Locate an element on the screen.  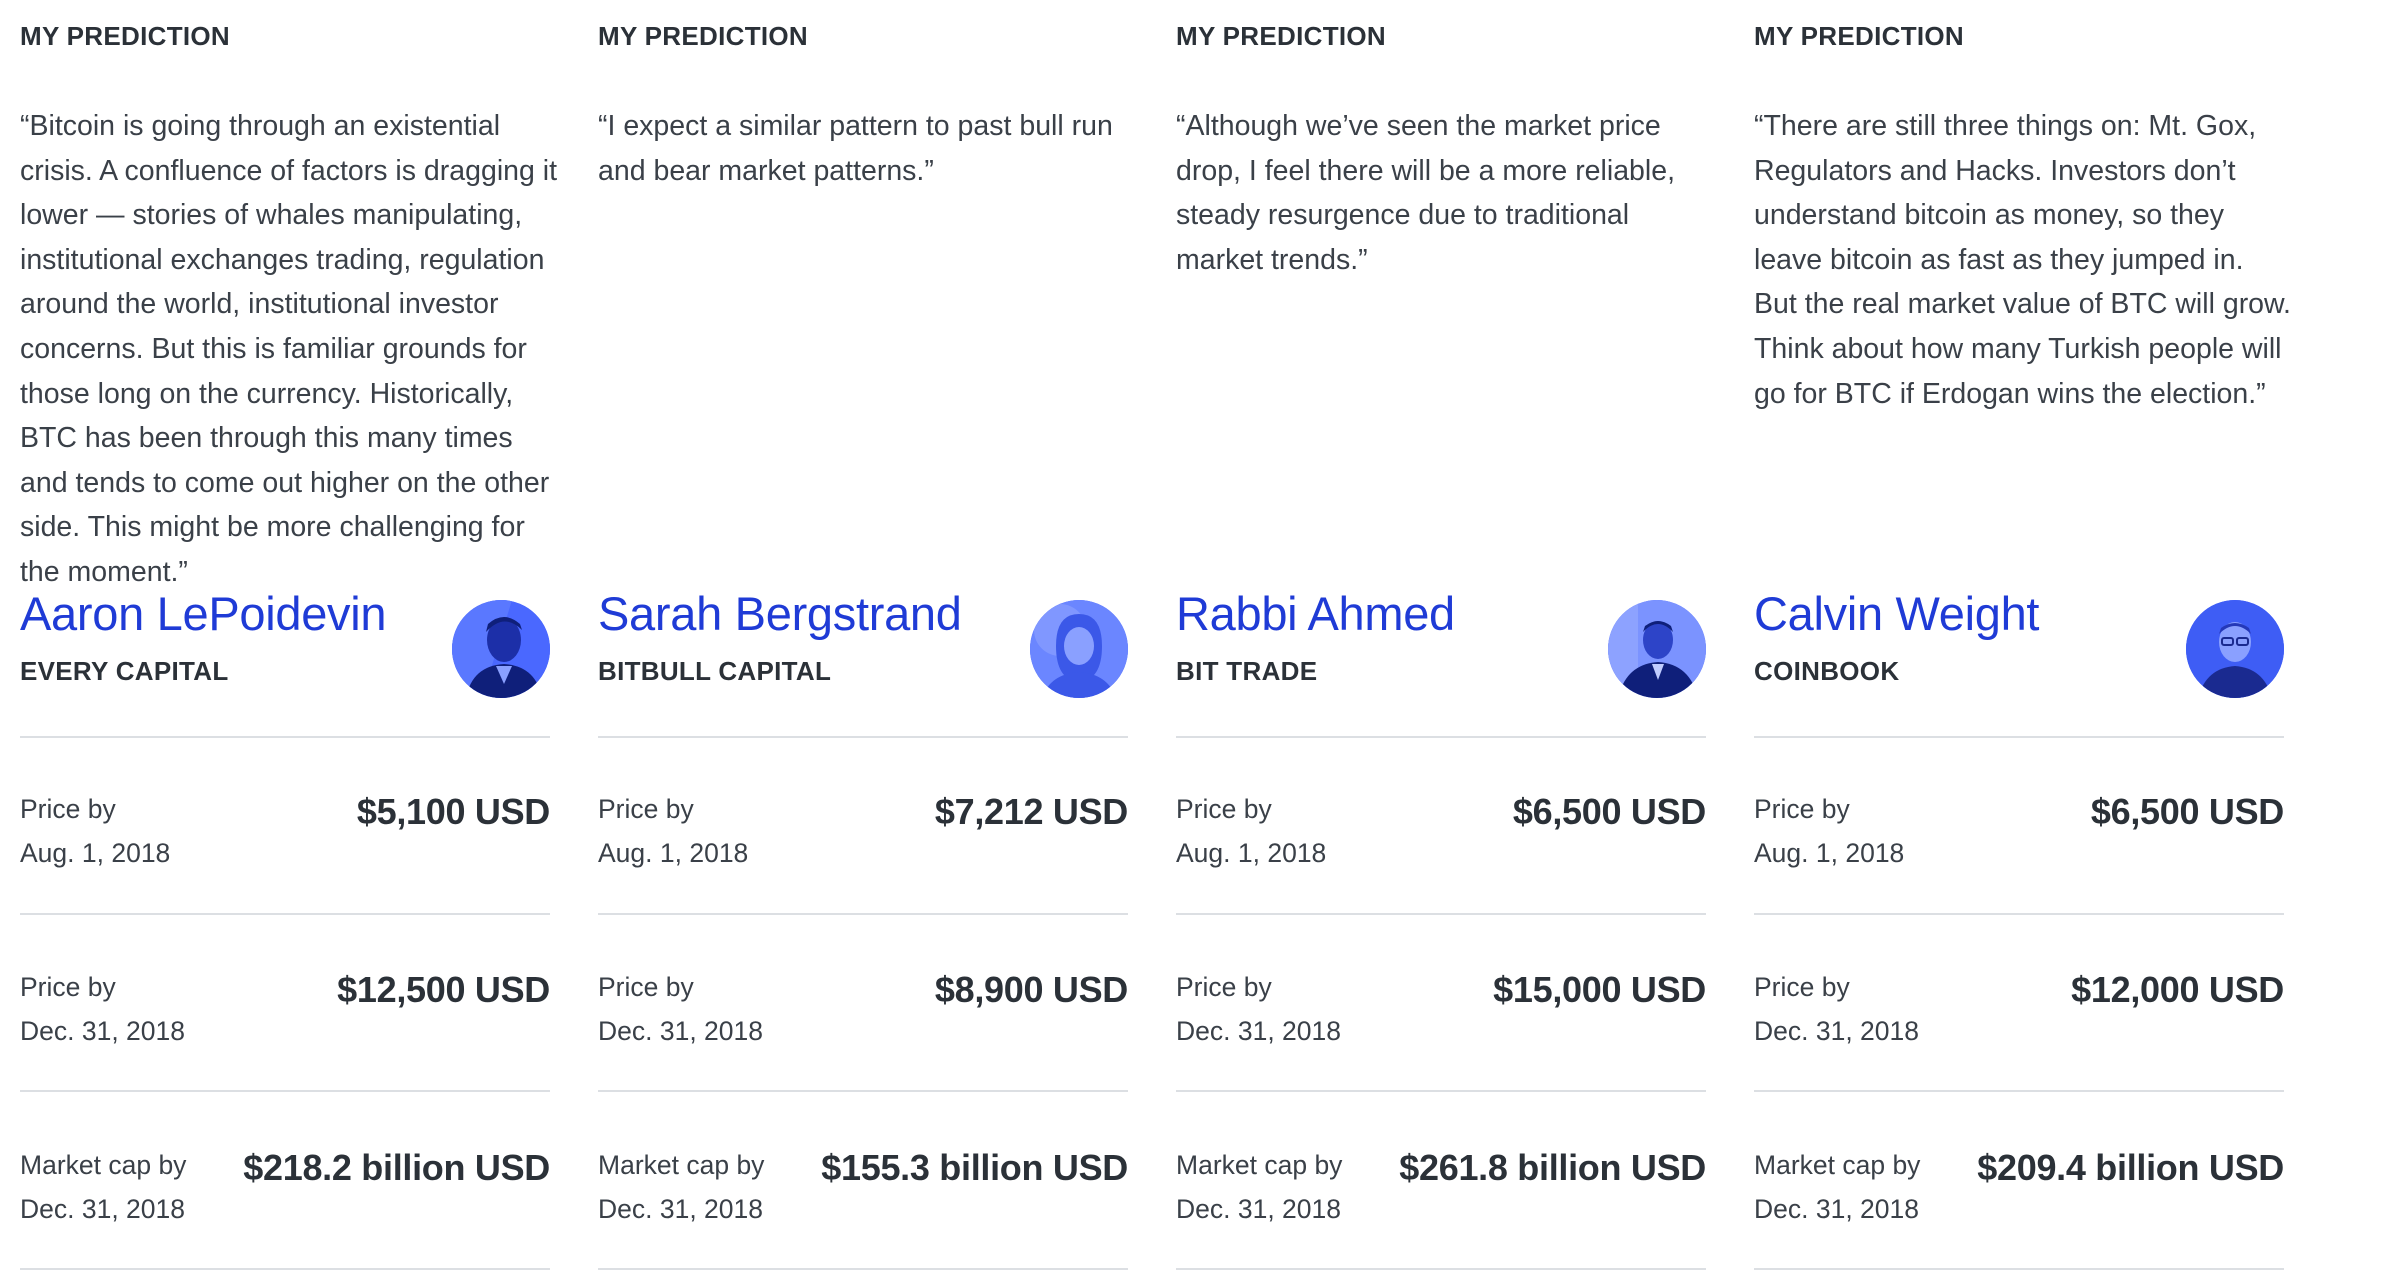
stat-value: $8,900 USD is located at coordinates (1031, 989).